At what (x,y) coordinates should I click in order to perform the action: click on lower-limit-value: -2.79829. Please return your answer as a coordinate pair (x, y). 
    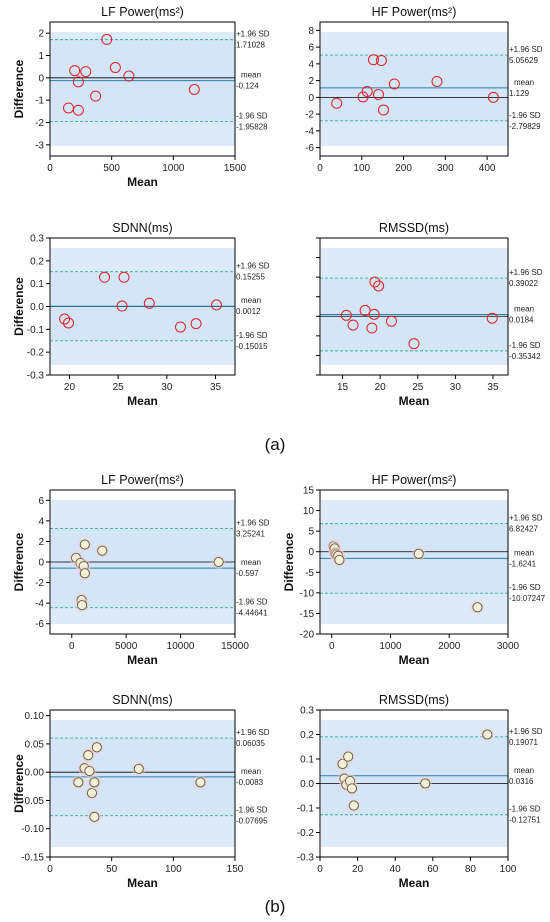
    Looking at the image, I should click on (525, 126).